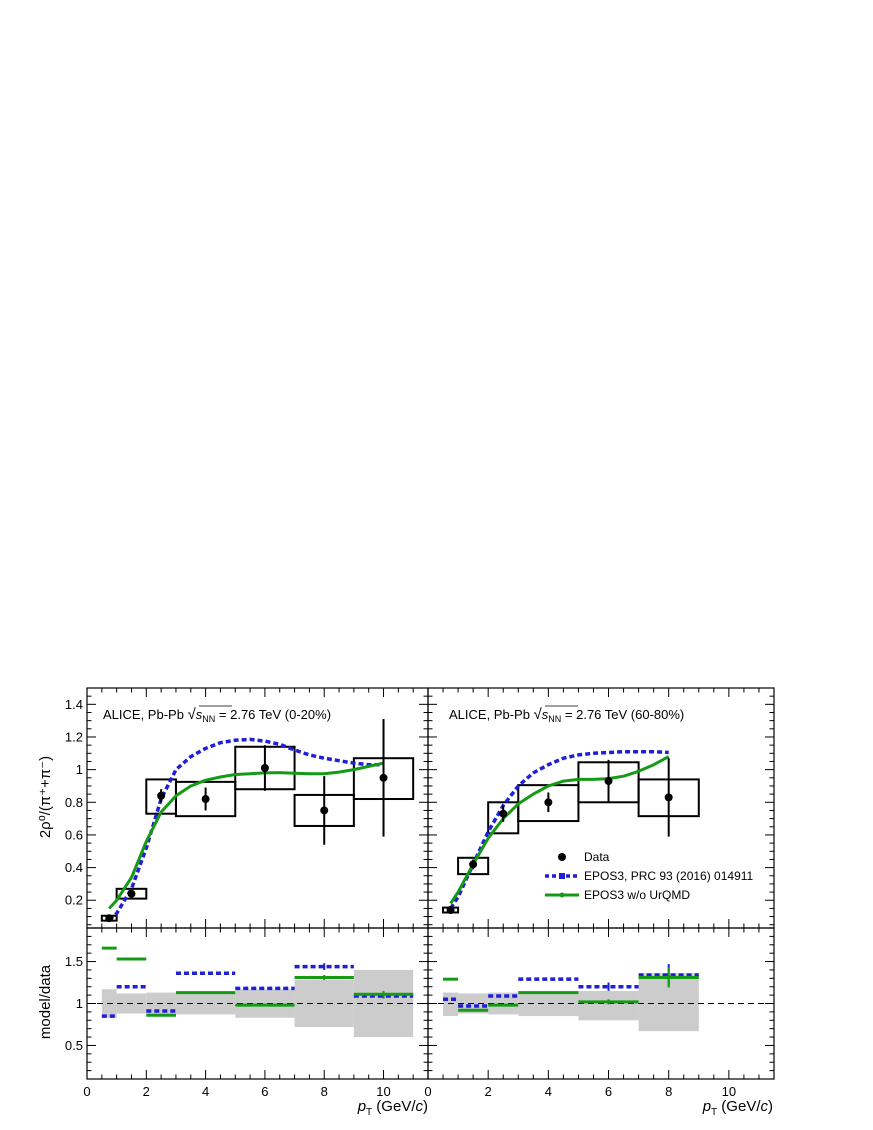 The height and width of the screenshot is (1130, 873). What do you see at coordinates (74, 736) in the screenshot?
I see `y-tick-label-0: 1.2` at bounding box center [74, 736].